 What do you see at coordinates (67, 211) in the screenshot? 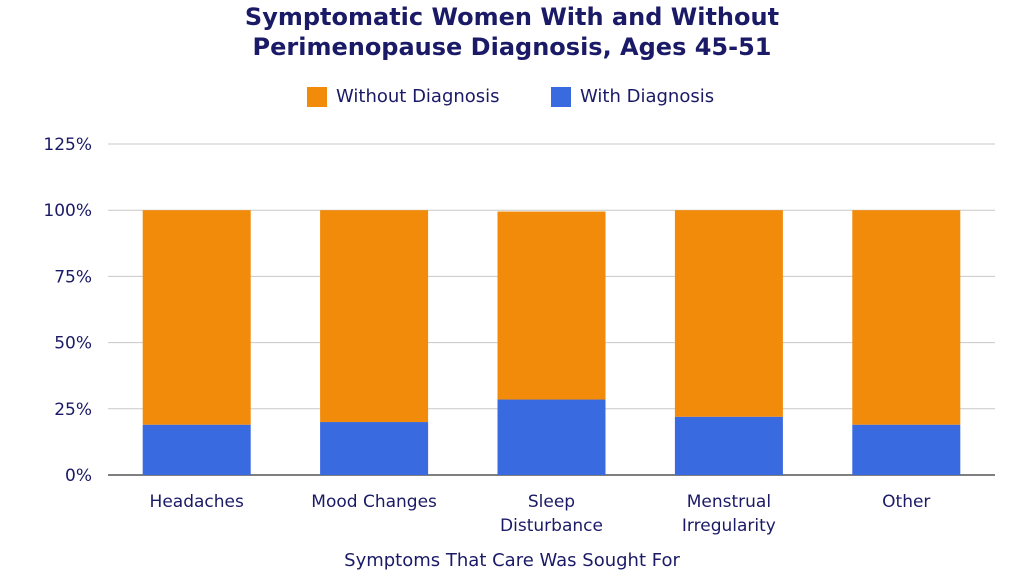
I see `y-tick-label: 100%` at bounding box center [67, 211].